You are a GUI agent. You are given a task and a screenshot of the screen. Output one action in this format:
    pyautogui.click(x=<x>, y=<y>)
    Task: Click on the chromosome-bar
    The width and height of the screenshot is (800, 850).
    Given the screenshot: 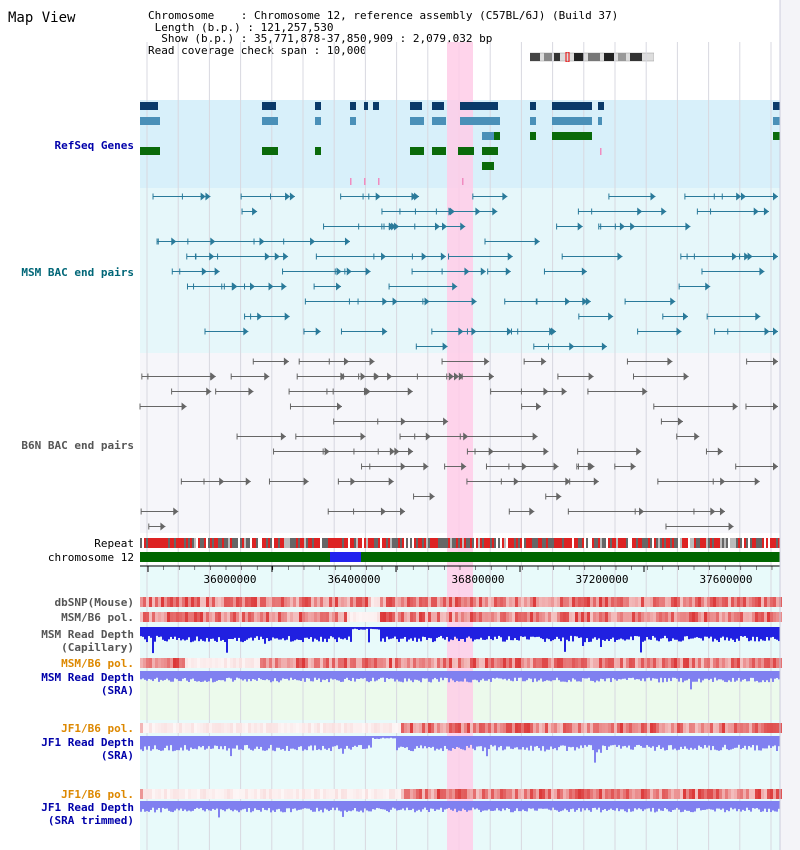 What is the action you would take?
    pyautogui.click(x=460, y=557)
    